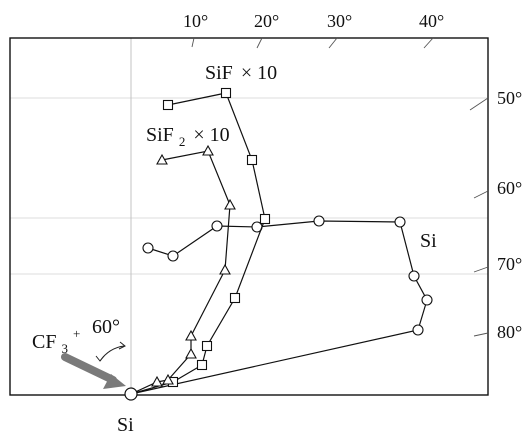  What do you see at coordinates (106, 327) in the screenshot?
I see `incident-angle-label: 60°` at bounding box center [106, 327].